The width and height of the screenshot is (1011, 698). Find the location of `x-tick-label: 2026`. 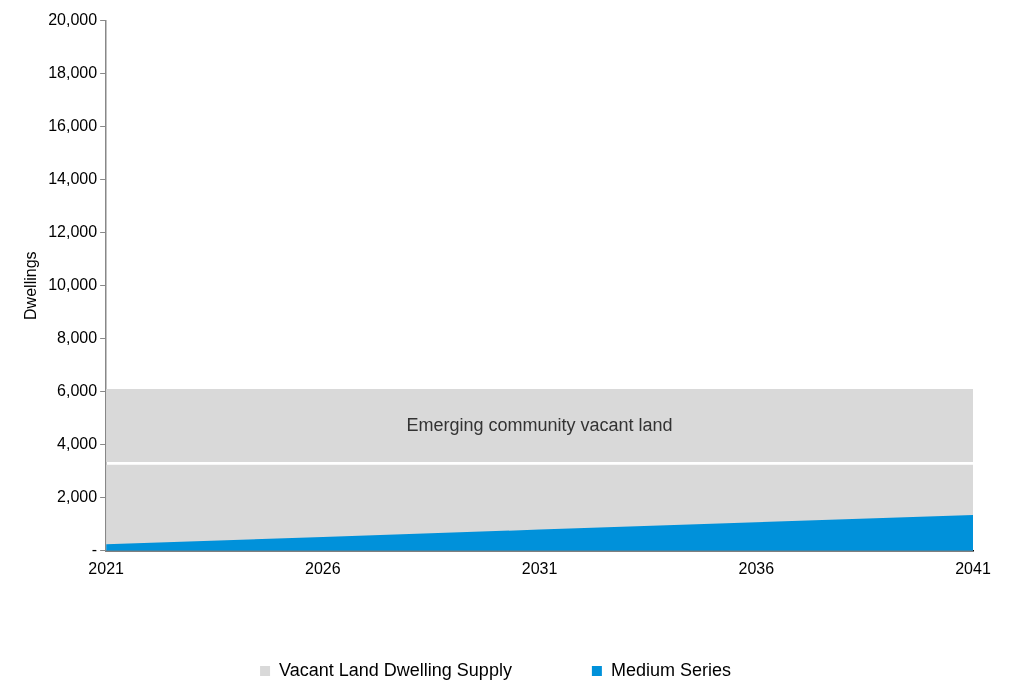

x-tick-label: 2026 is located at coordinates (323, 568).